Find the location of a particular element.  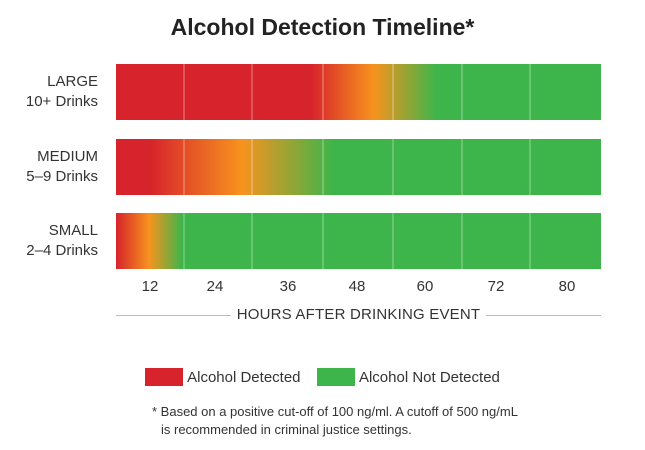

x-axis-title: HOURS AFTER DRINKING EVENT is located at coordinates (358, 314).